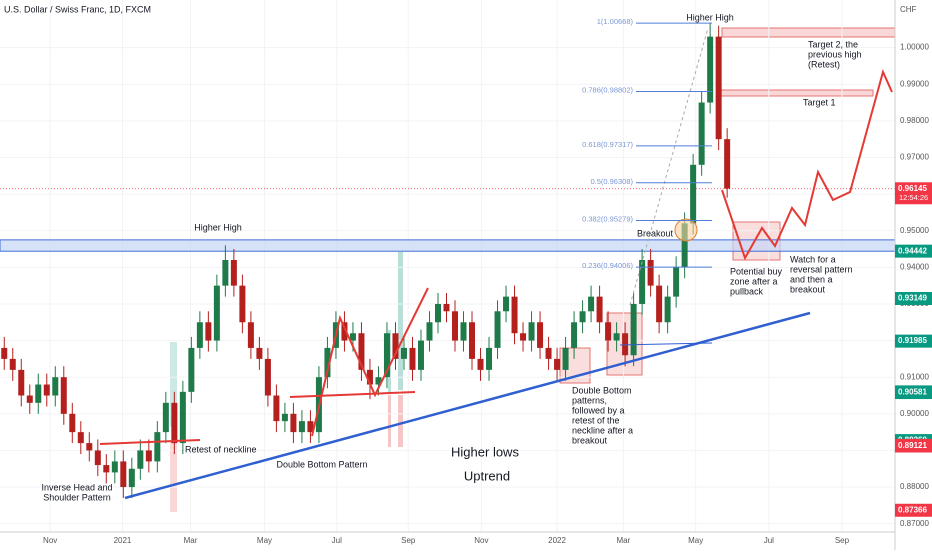 The width and height of the screenshot is (932, 555). I want to click on y-tick-label: 0.90000, so click(914, 413).